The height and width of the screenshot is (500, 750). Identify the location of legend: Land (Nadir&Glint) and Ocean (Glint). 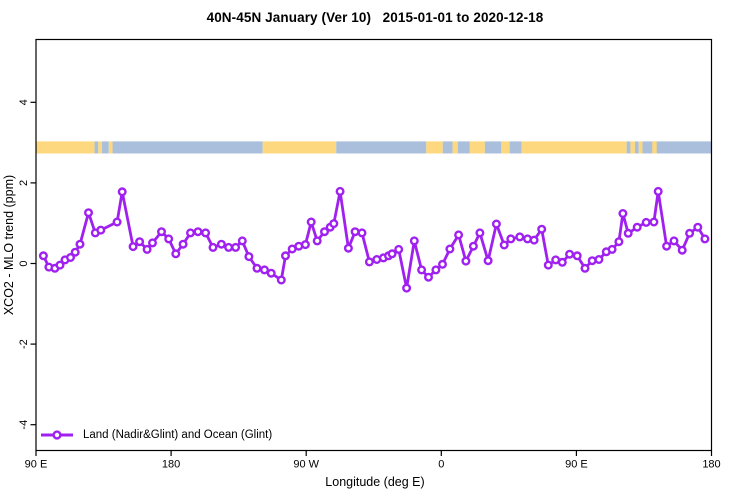
(156, 435).